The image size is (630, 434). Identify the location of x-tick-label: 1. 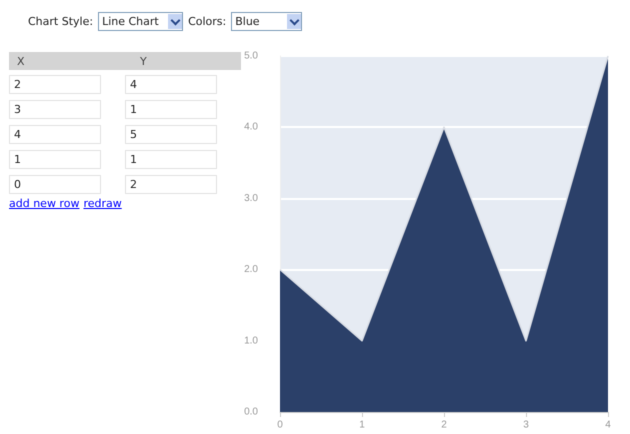
(362, 425).